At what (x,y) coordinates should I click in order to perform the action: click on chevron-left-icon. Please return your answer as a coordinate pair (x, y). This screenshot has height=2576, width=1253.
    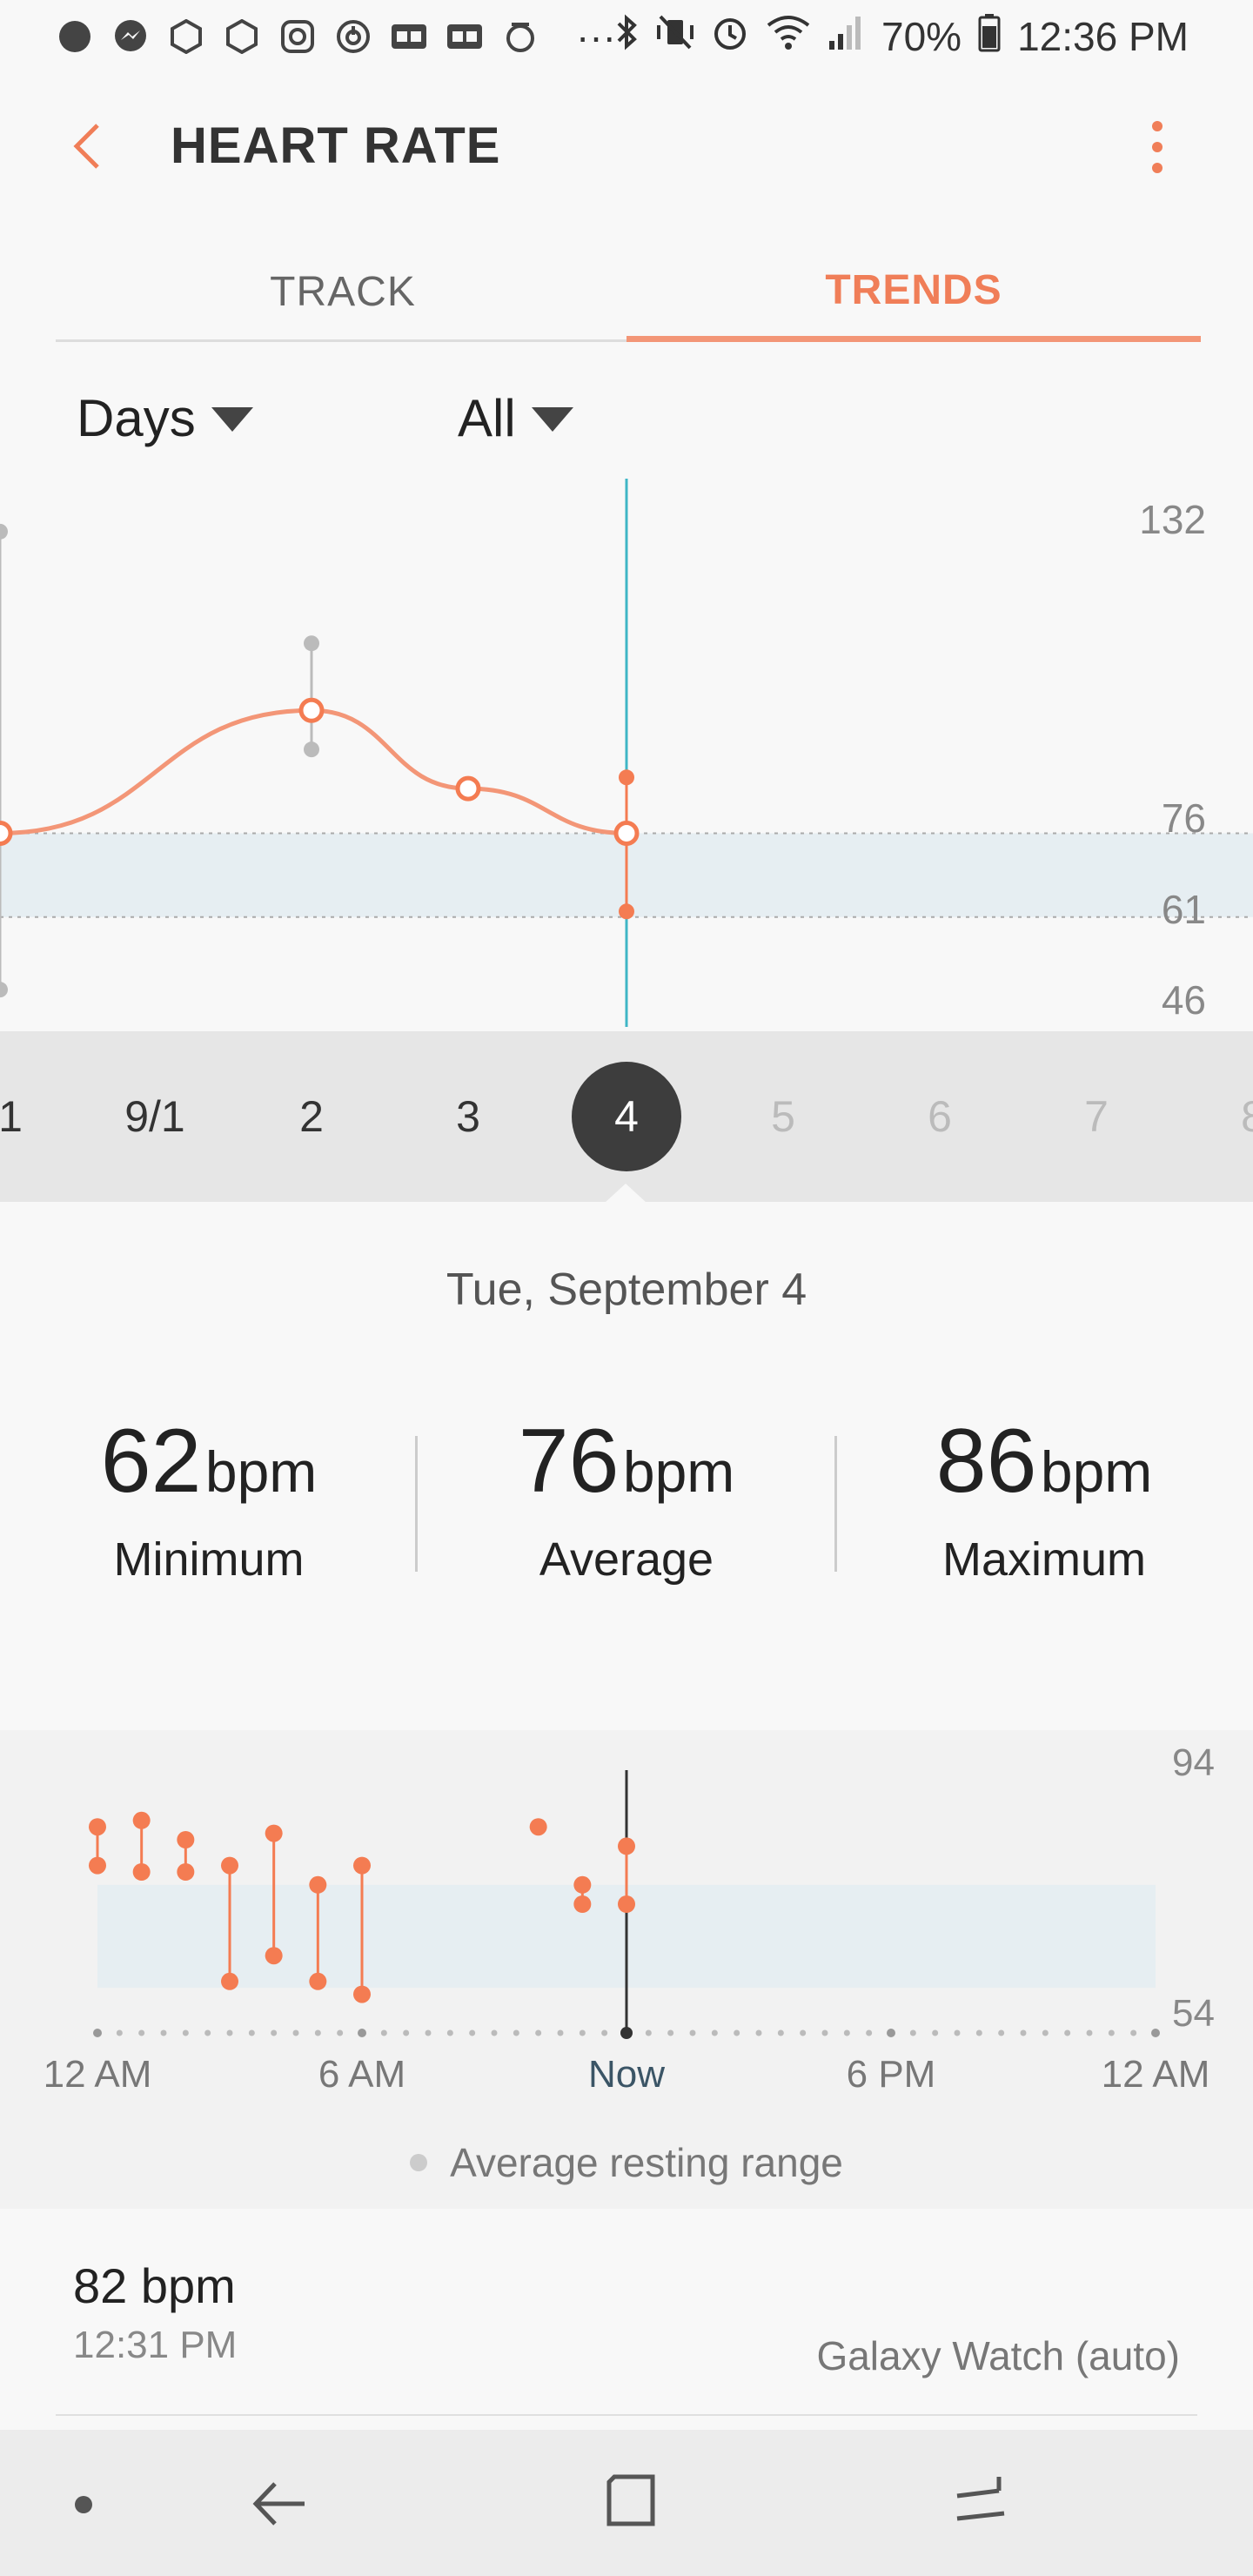
    Looking at the image, I should click on (87, 148).